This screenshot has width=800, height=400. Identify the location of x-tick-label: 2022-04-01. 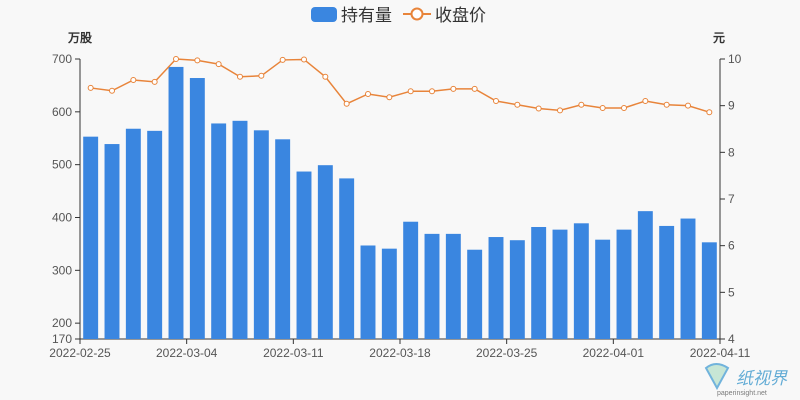
(614, 353).